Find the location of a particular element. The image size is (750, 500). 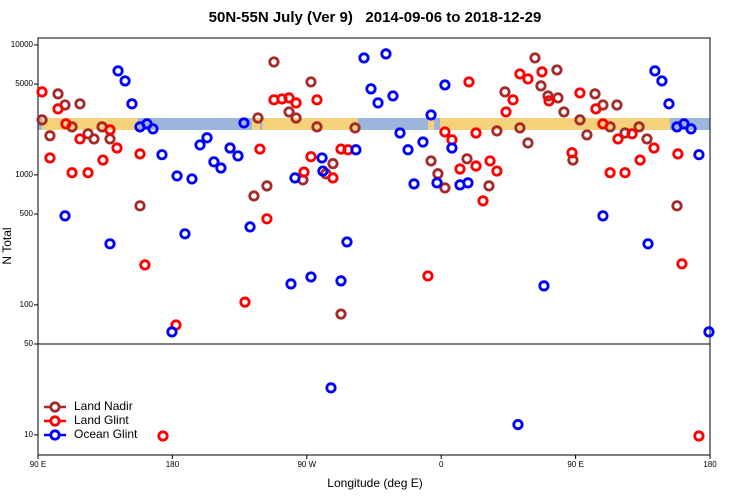

y-tick-label: 10000 is located at coordinates (22, 44).